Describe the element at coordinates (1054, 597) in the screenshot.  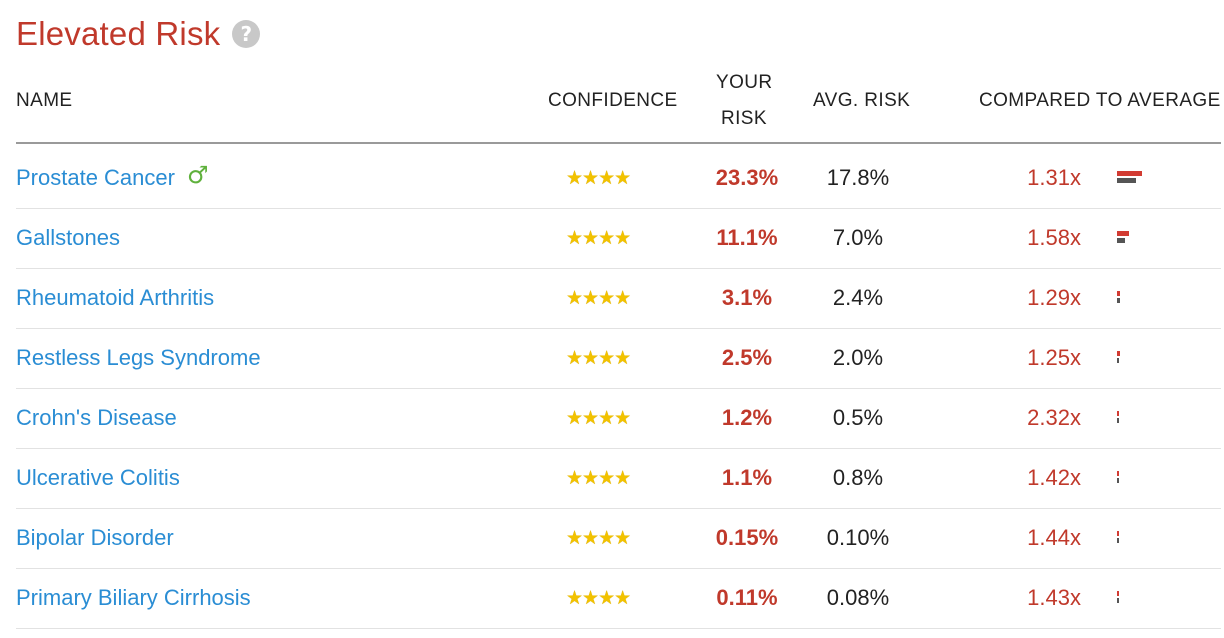
I see `compared-ratio: 1.43x` at that location.